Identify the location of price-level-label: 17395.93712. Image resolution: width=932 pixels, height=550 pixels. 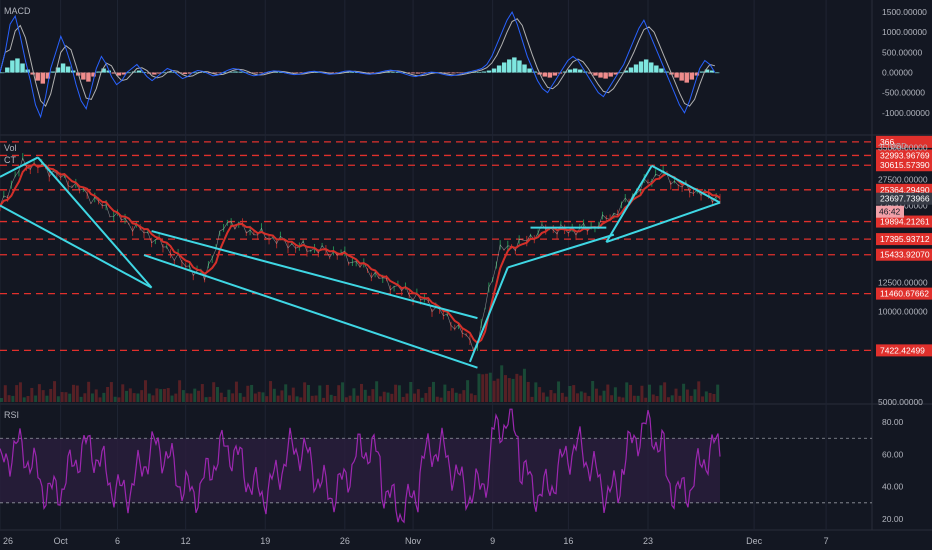
(905, 239).